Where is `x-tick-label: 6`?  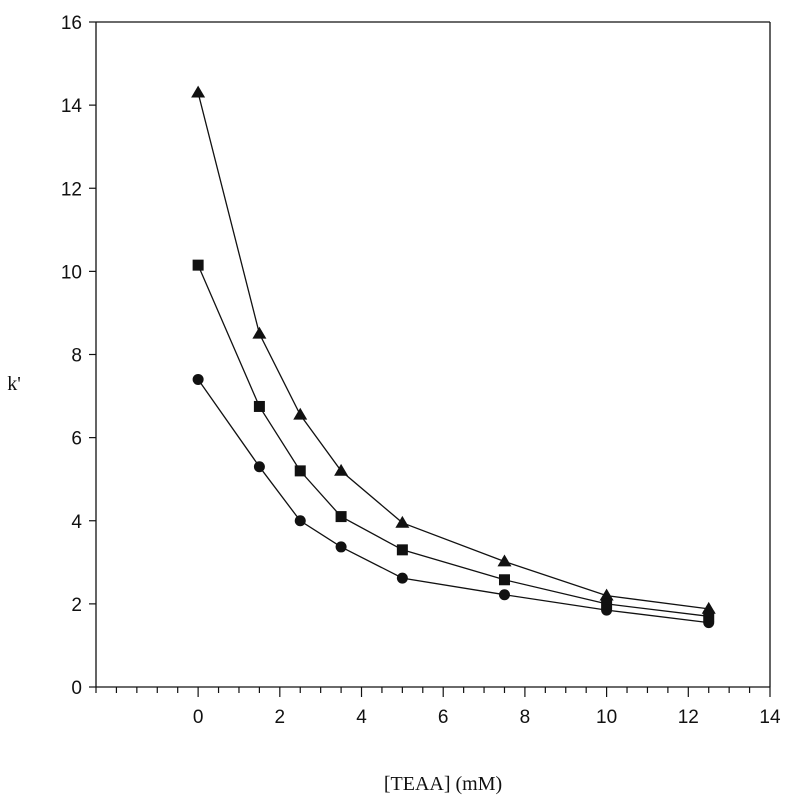
x-tick-label: 6 is located at coordinates (443, 717).